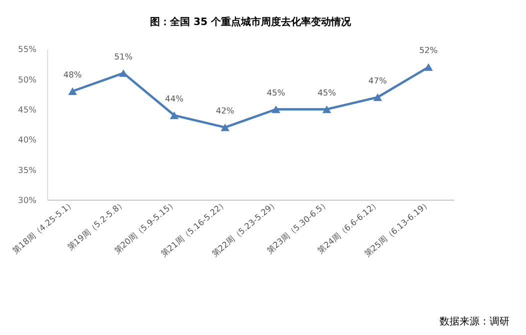 The image size is (526, 335). What do you see at coordinates (27, 49) in the screenshot?
I see `y-tick-label: 55%` at bounding box center [27, 49].